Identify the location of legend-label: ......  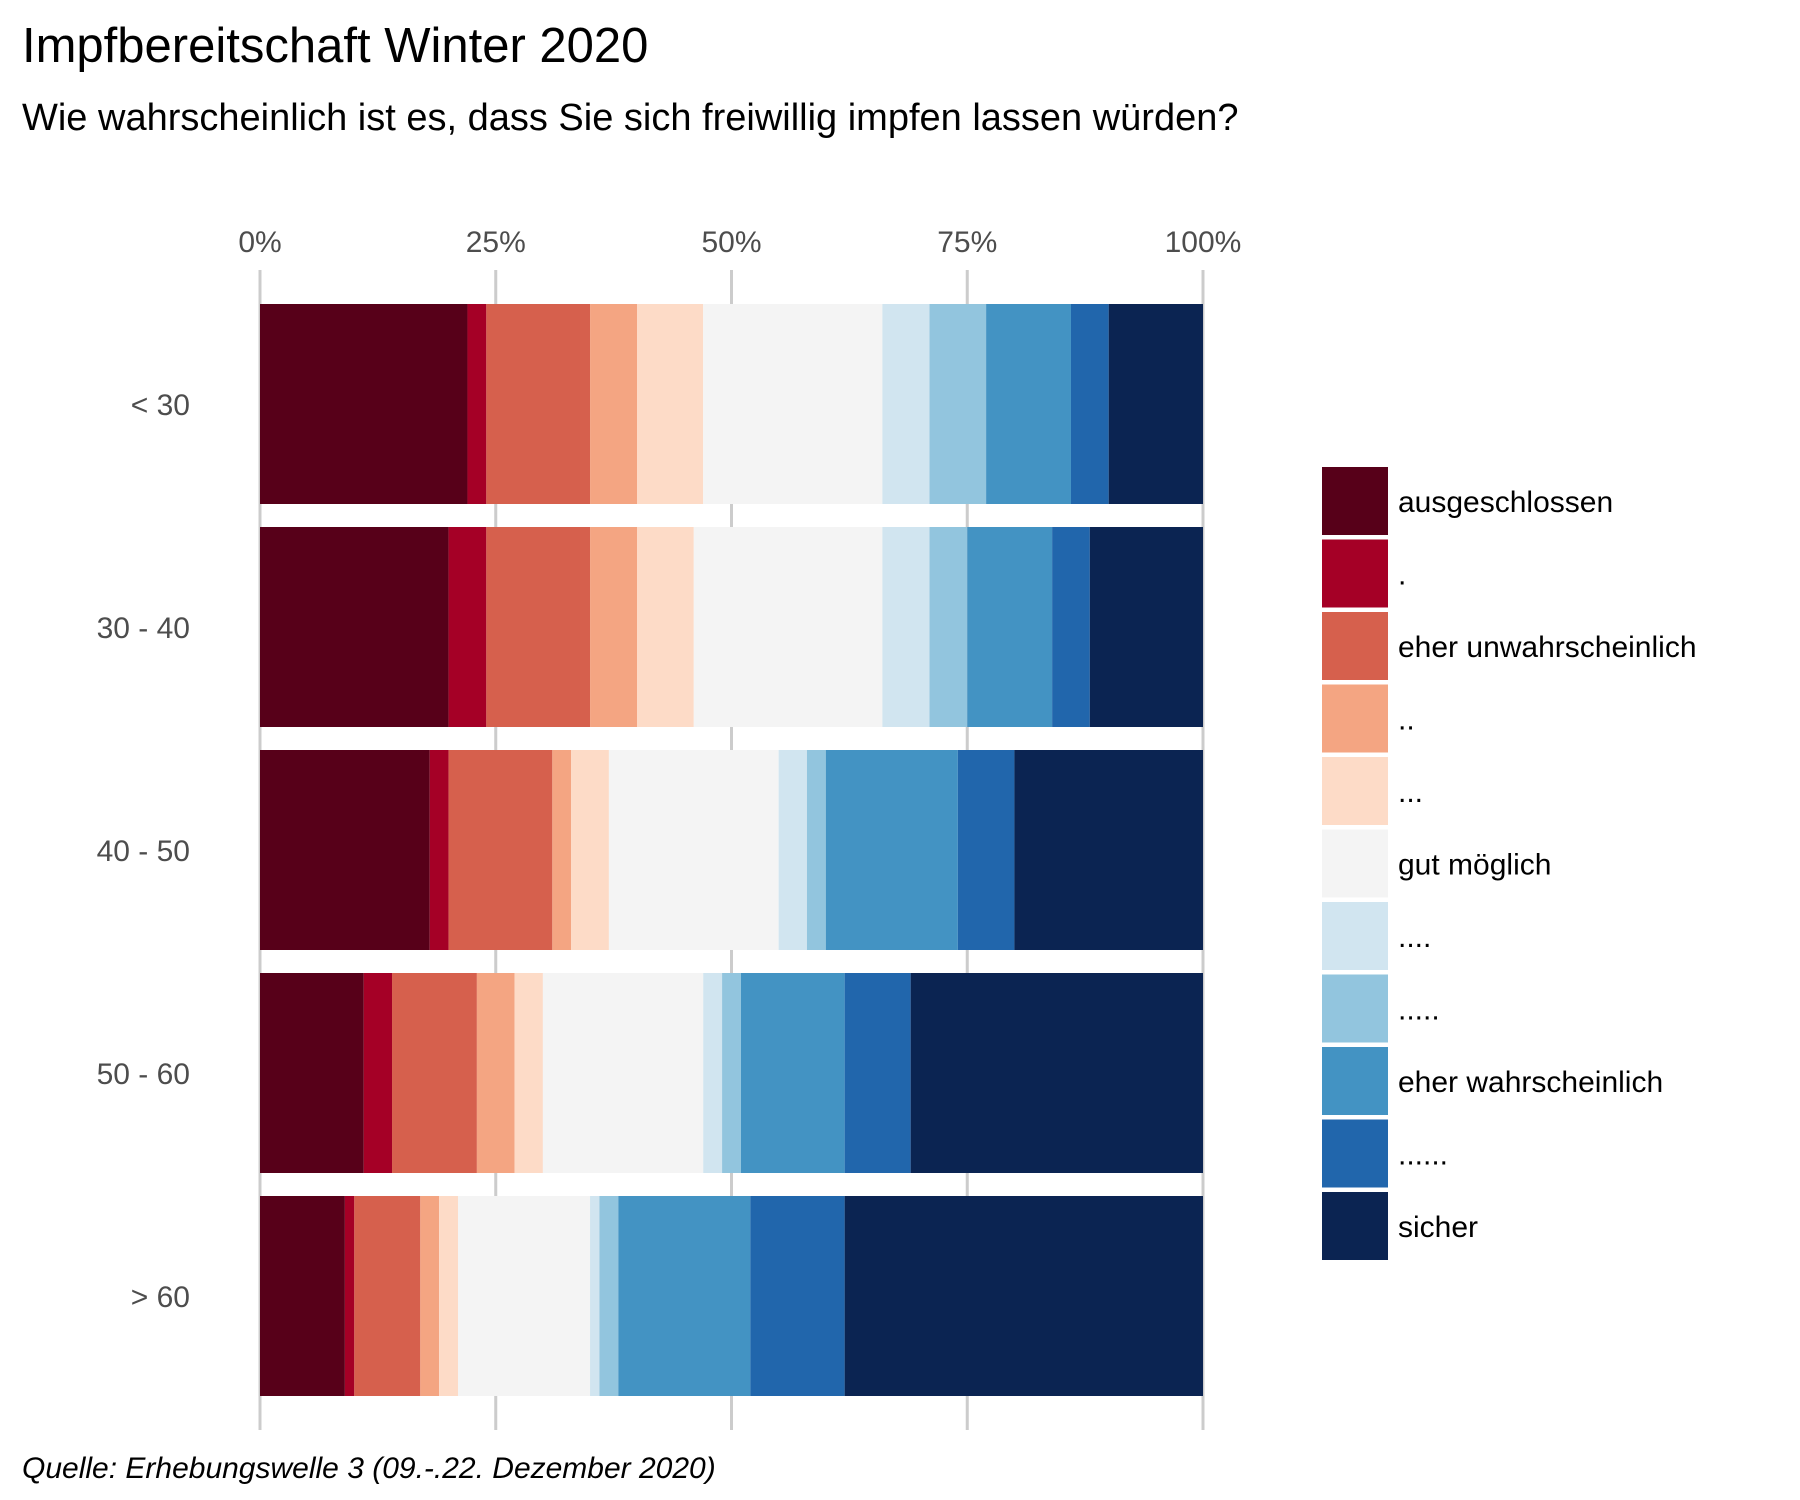
(1419, 1010).